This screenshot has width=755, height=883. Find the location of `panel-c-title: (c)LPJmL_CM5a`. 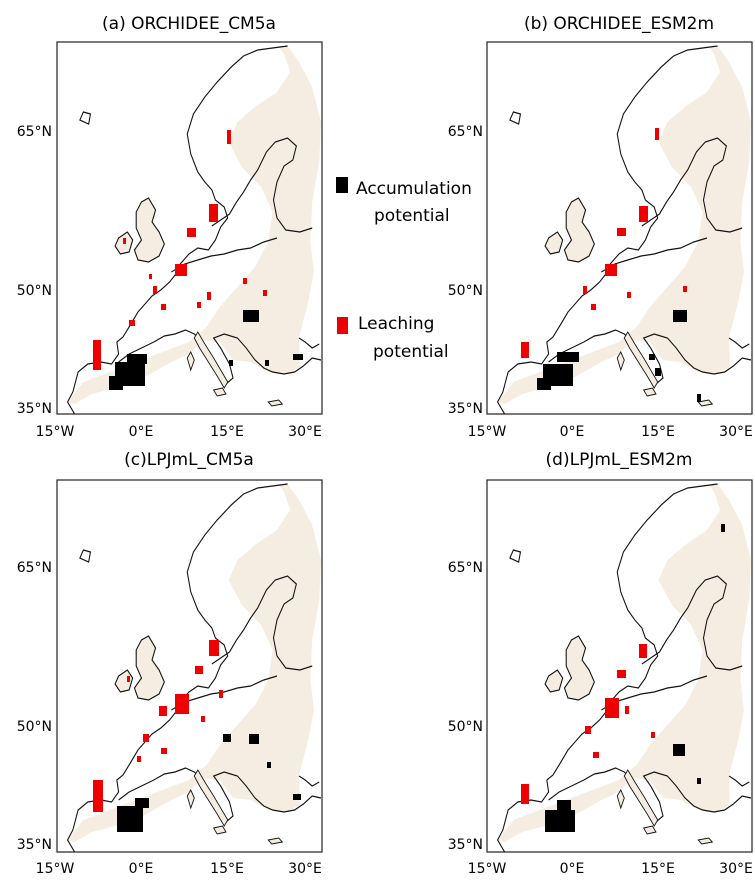

panel-c-title: (c)LPJmL_CM5a is located at coordinates (189, 460).